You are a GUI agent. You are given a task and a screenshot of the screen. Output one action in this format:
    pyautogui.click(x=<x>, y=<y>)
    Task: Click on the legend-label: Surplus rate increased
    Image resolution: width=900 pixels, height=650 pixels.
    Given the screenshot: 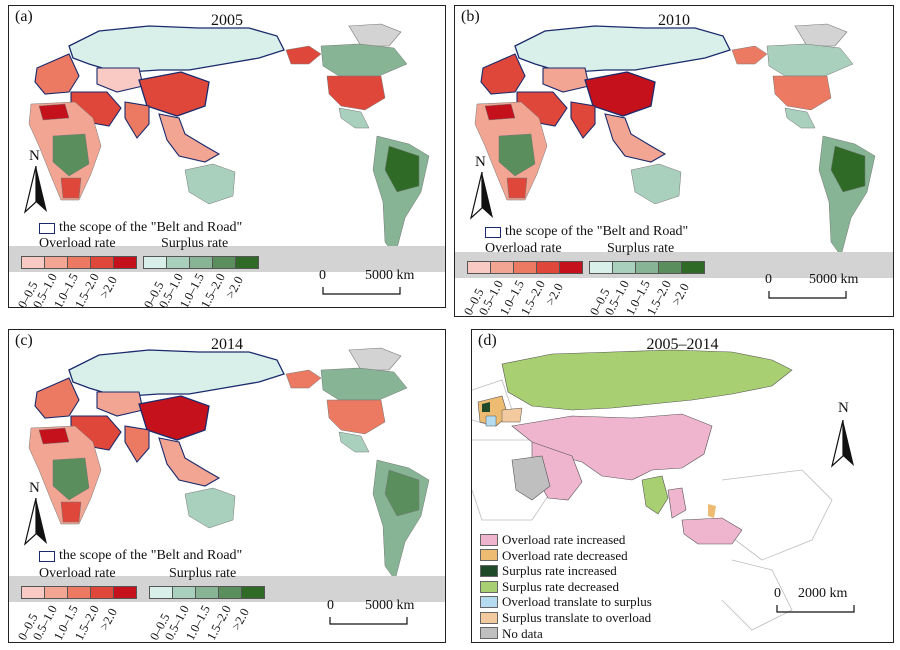 What is the action you would take?
    pyautogui.click(x=559, y=571)
    